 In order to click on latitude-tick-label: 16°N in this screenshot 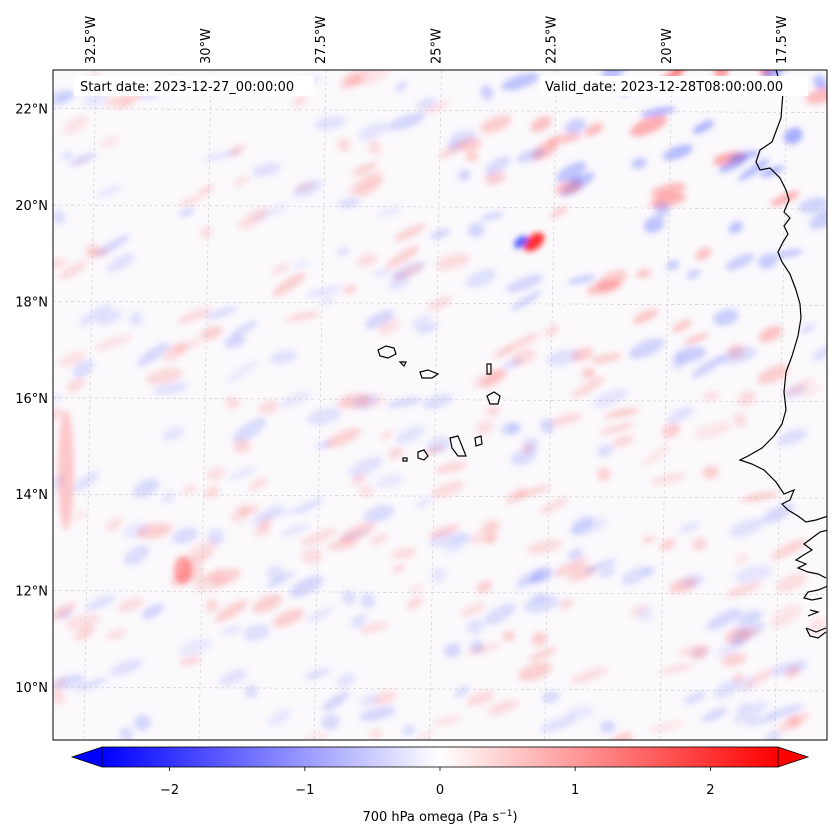, I will do `click(31, 399)`.